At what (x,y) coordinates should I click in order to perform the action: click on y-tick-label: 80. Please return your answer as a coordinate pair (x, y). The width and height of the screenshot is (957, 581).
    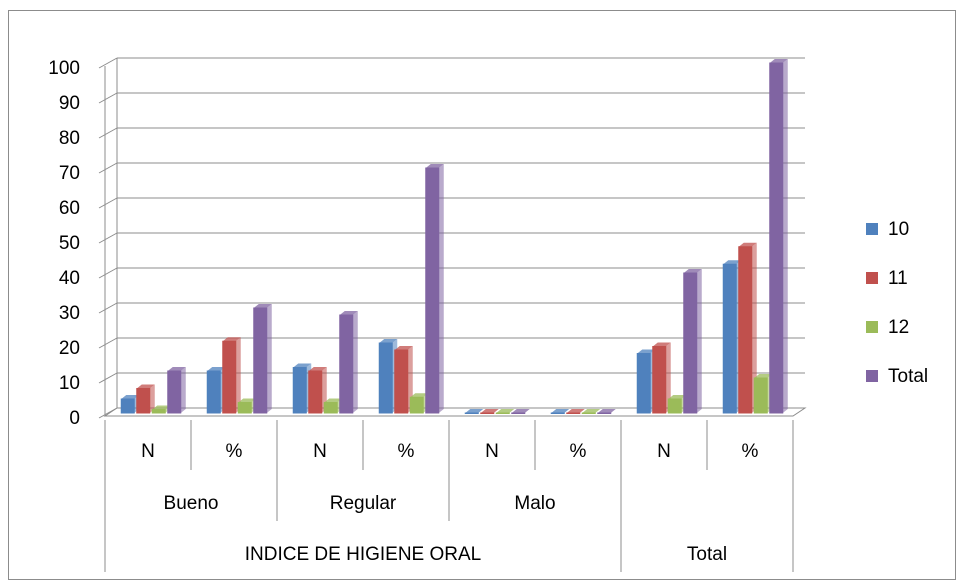
    Looking at the image, I should click on (69, 138).